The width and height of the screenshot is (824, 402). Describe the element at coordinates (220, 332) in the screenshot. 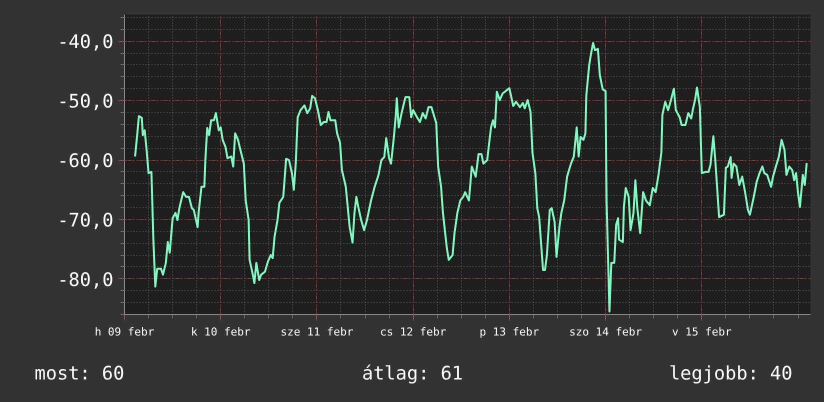

I see `x-tick-label: k 10 febr` at that location.